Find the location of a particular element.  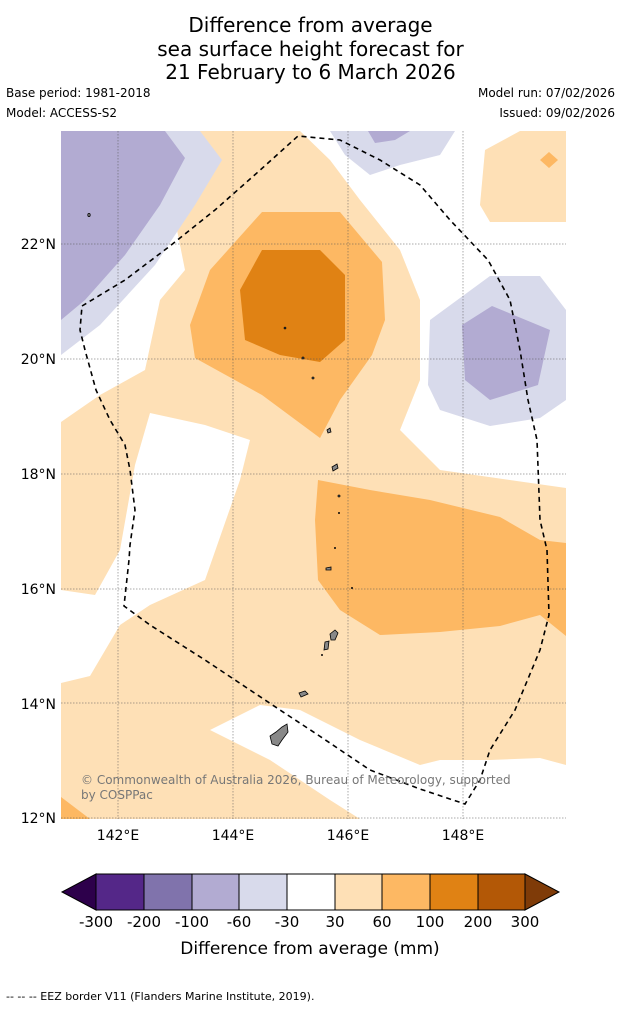

contour-negative-30-60-north is located at coordinates (392, 153).